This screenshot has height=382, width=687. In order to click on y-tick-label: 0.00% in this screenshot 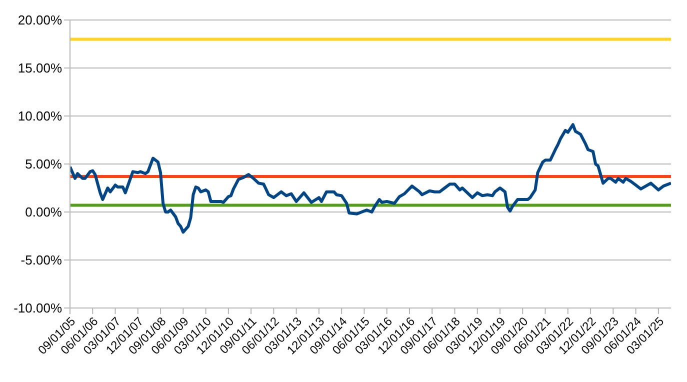, I will do `click(43, 212)`.